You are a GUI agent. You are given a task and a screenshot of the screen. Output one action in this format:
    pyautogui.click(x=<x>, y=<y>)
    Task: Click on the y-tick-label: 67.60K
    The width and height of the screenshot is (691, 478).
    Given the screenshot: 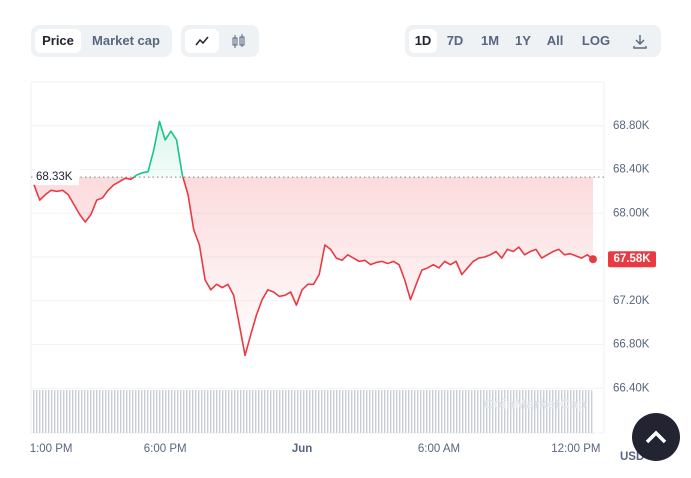 What is the action you would take?
    pyautogui.click(x=631, y=257)
    